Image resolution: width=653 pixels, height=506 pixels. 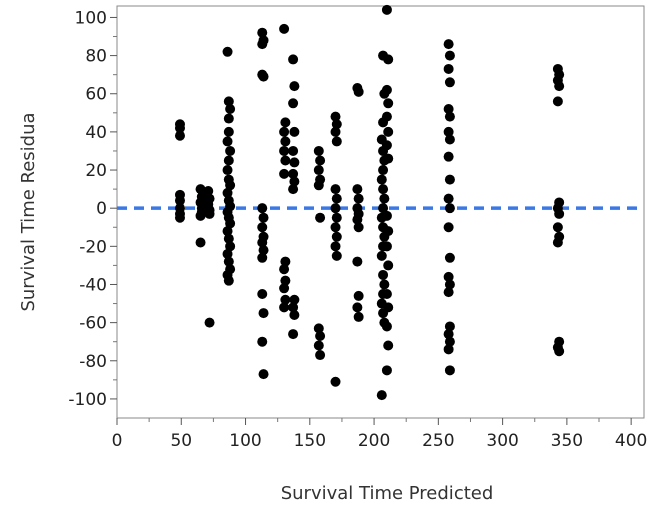 What do you see at coordinates (502, 441) in the screenshot?
I see `x-tick-label: 300` at bounding box center [502, 441].